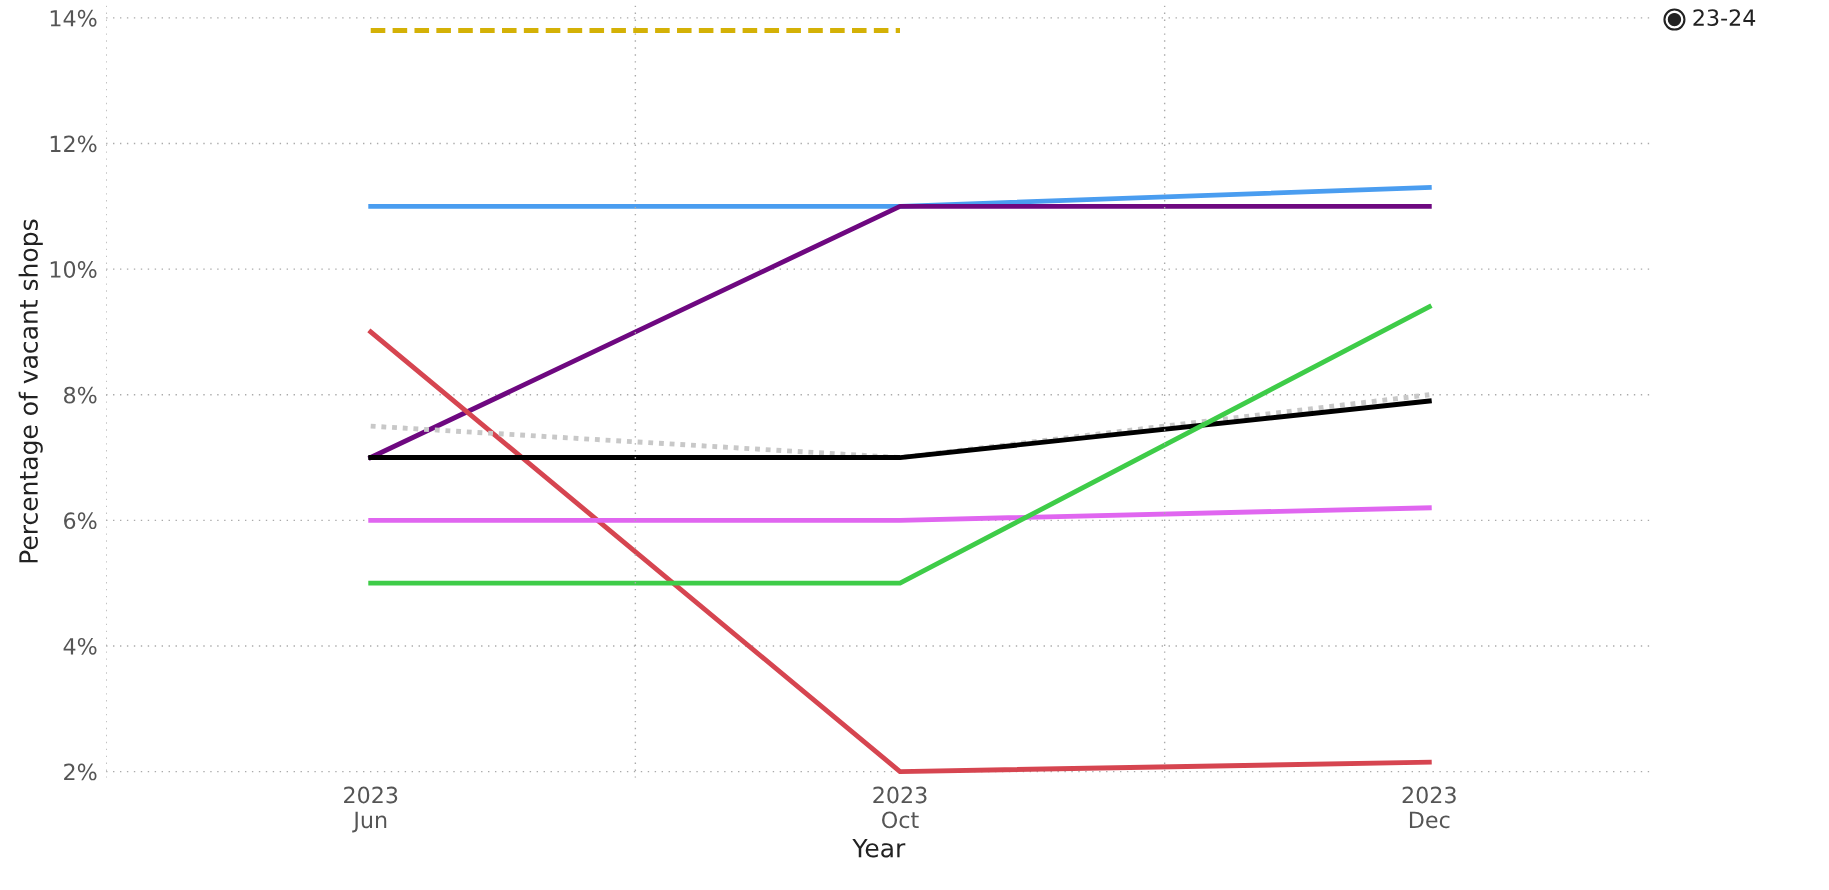 This screenshot has height=890, width=1829. What do you see at coordinates (80, 646) in the screenshot?
I see `y-tick-label: 4%` at bounding box center [80, 646].